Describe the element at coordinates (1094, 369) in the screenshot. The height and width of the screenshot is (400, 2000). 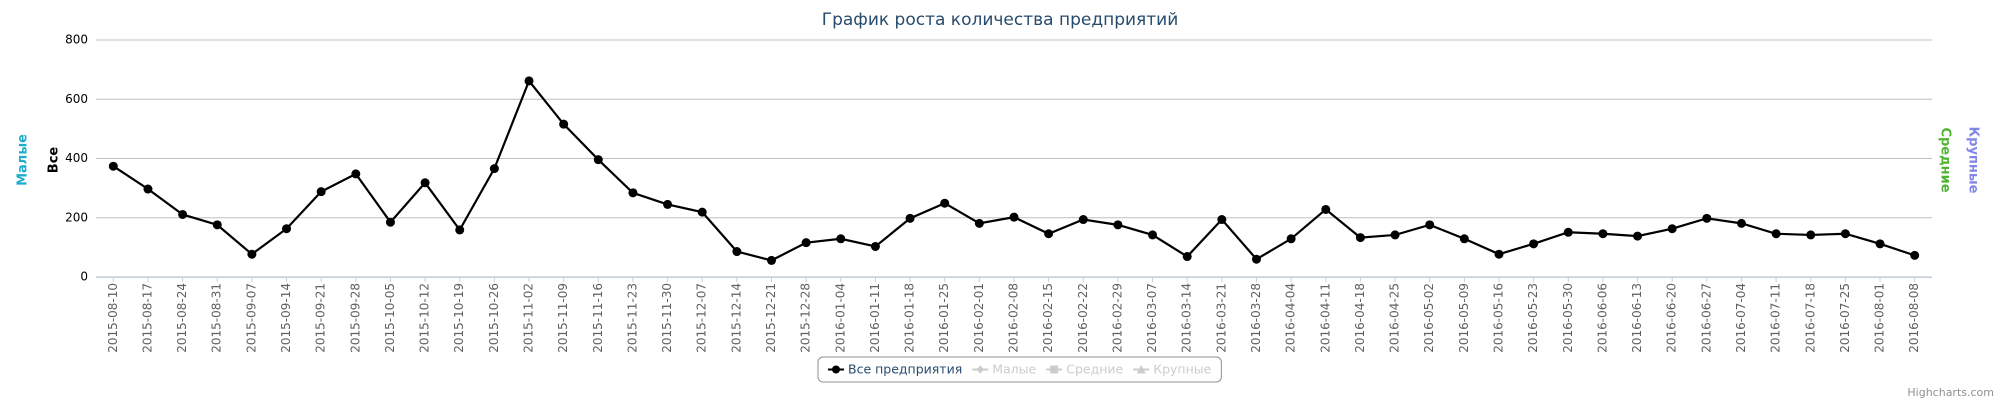
I see `legend-label: Средние` at that location.